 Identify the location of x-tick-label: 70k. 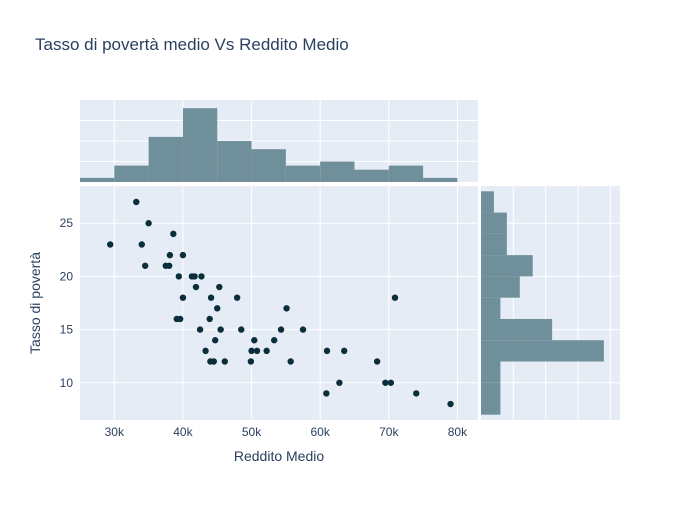
(389, 432).